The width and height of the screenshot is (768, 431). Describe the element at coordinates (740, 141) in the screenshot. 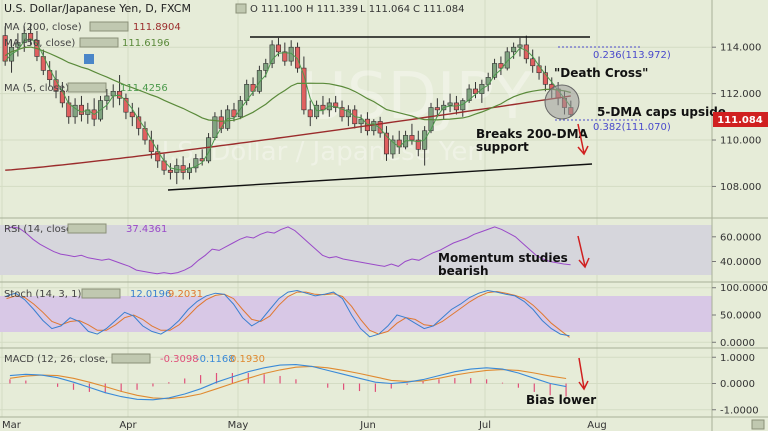

I see `y-tick-label: 110.000` at that location.